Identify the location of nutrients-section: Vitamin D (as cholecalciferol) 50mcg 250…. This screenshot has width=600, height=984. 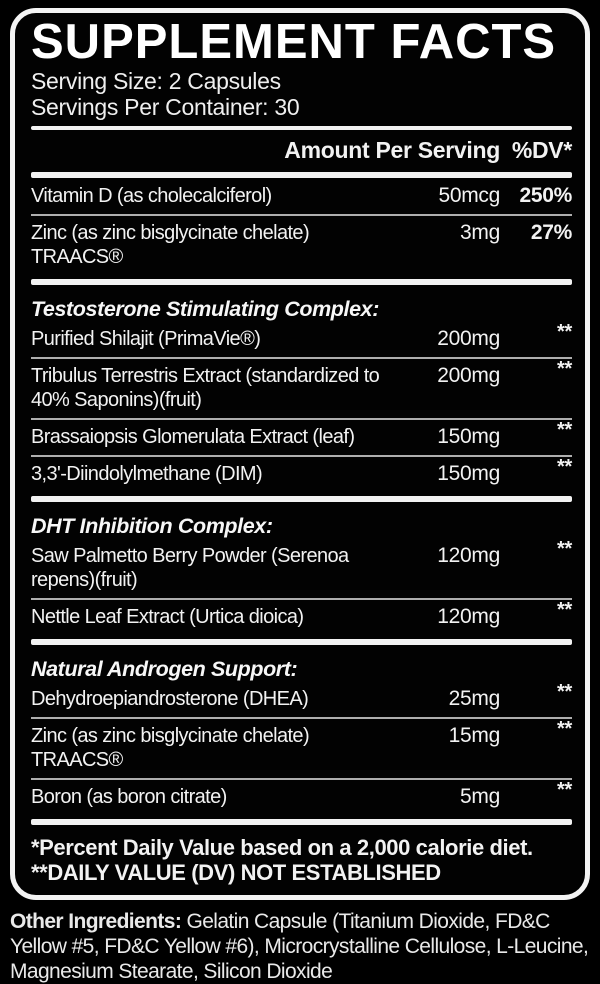
(301, 229).